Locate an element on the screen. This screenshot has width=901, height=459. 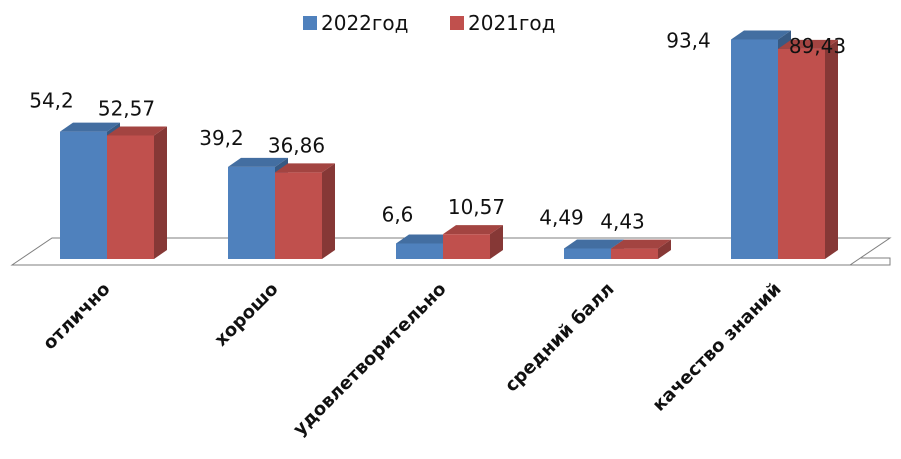
data-label-2021-1: 52,57 is located at coordinates (126, 108).